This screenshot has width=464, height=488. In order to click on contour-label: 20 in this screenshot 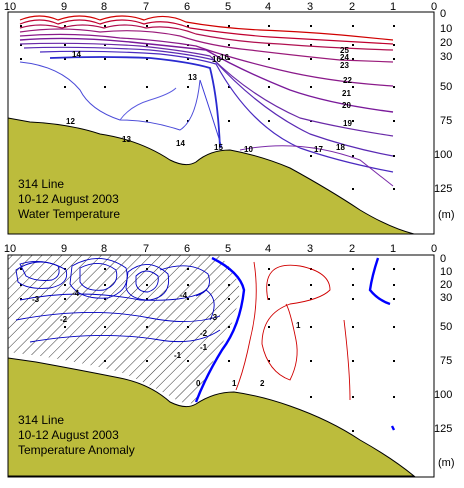, I will do `click(346, 105)`.